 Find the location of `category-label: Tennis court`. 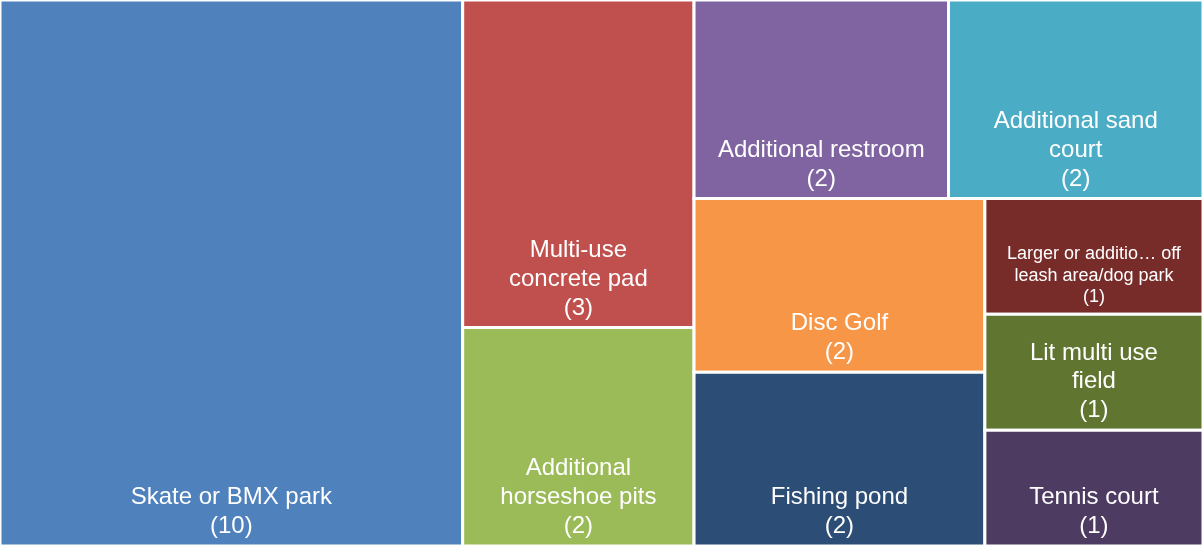

category-label: Tennis court is located at coordinates (1094, 496).